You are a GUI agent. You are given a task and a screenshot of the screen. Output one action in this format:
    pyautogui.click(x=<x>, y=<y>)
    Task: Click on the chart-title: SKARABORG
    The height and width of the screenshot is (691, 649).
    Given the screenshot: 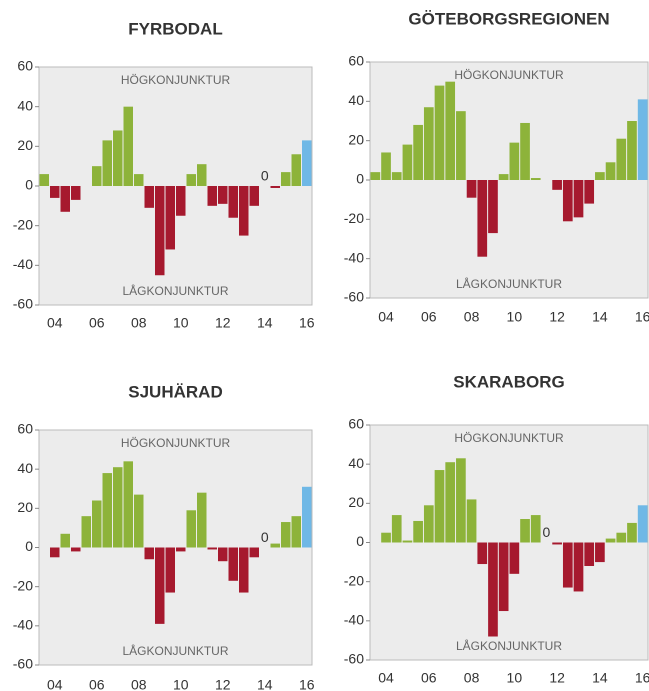 What is the action you would take?
    pyautogui.click(x=508, y=381)
    